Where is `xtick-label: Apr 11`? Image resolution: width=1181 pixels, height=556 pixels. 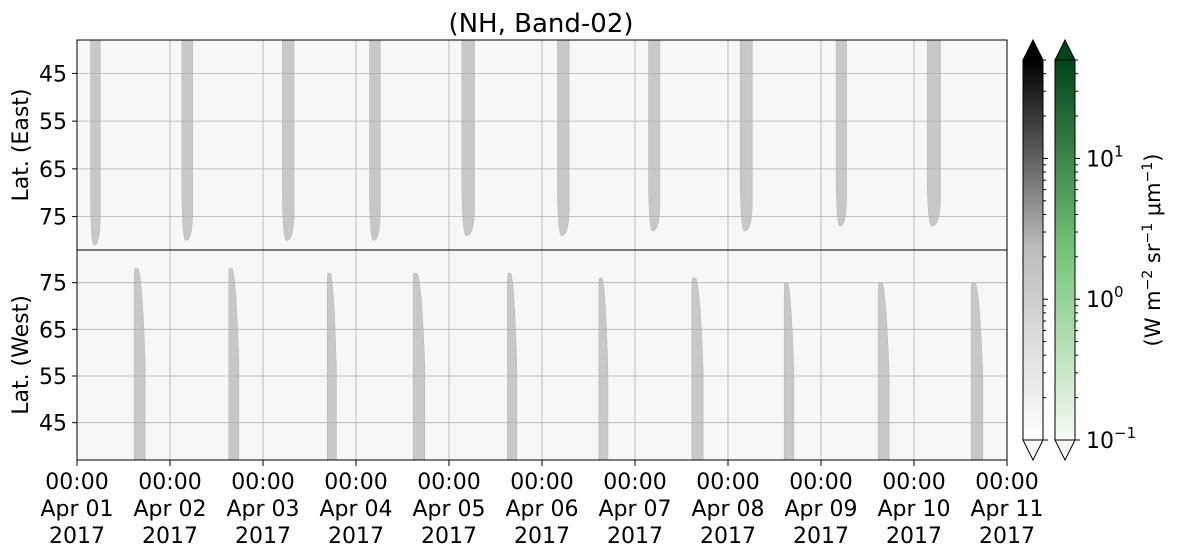 xtick-label: Apr 11 is located at coordinates (1006, 509).